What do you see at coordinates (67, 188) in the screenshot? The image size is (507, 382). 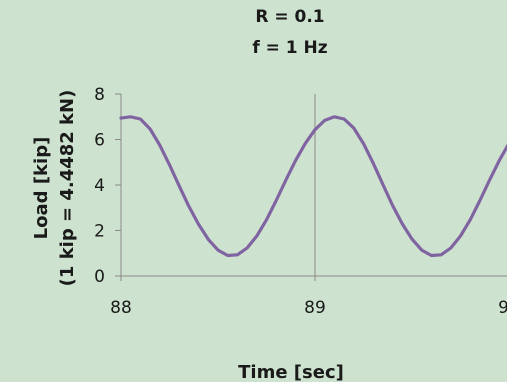 I see `y-axis-title-line-2: (1 kip = 4.4482 kN)` at bounding box center [67, 188].